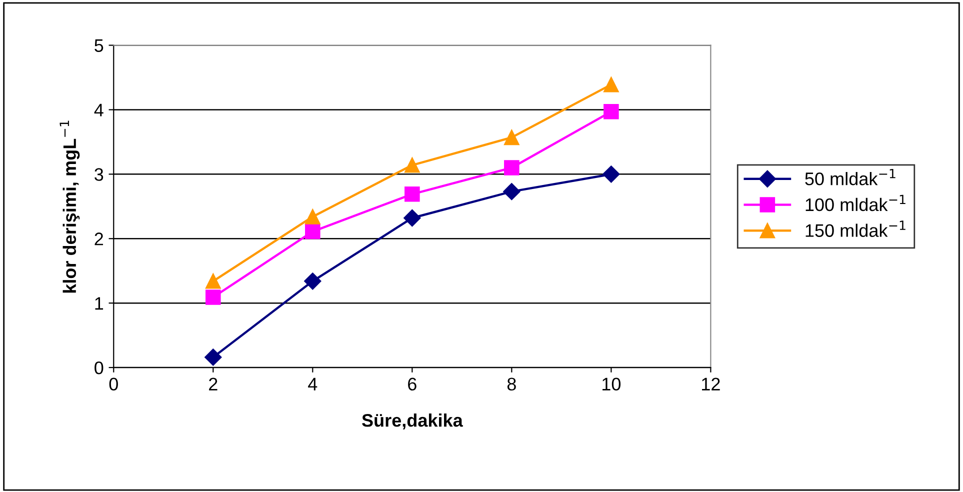 The width and height of the screenshot is (963, 492). I want to click on x-tick-label: 12, so click(711, 384).